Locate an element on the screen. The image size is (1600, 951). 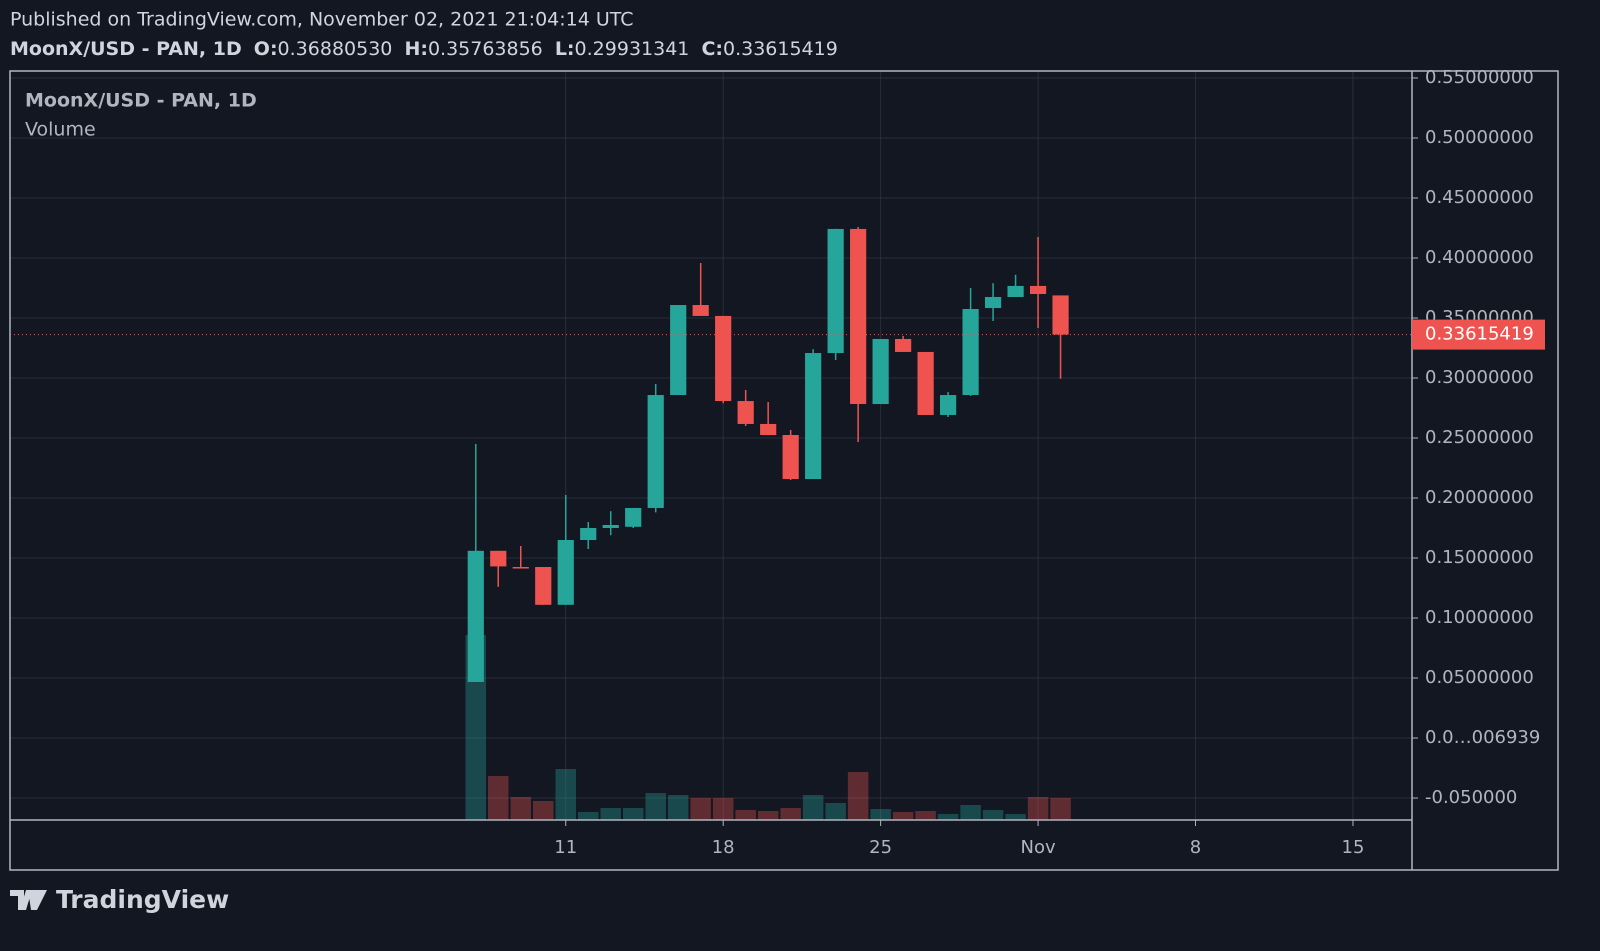
y-tick-label: 0.45000000 is located at coordinates (1479, 197).